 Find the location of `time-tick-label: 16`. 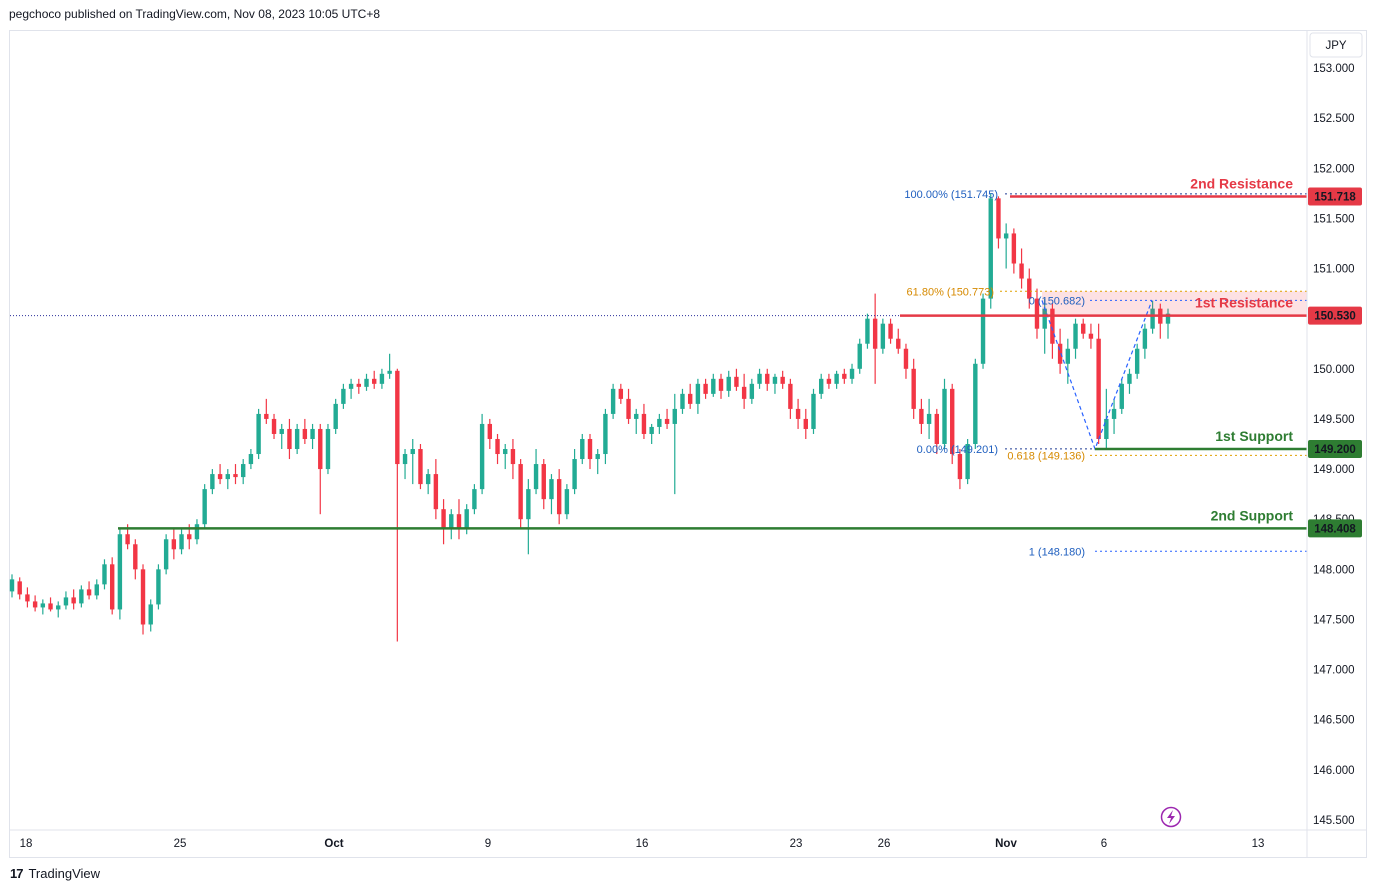

time-tick-label: 16 is located at coordinates (642, 844).